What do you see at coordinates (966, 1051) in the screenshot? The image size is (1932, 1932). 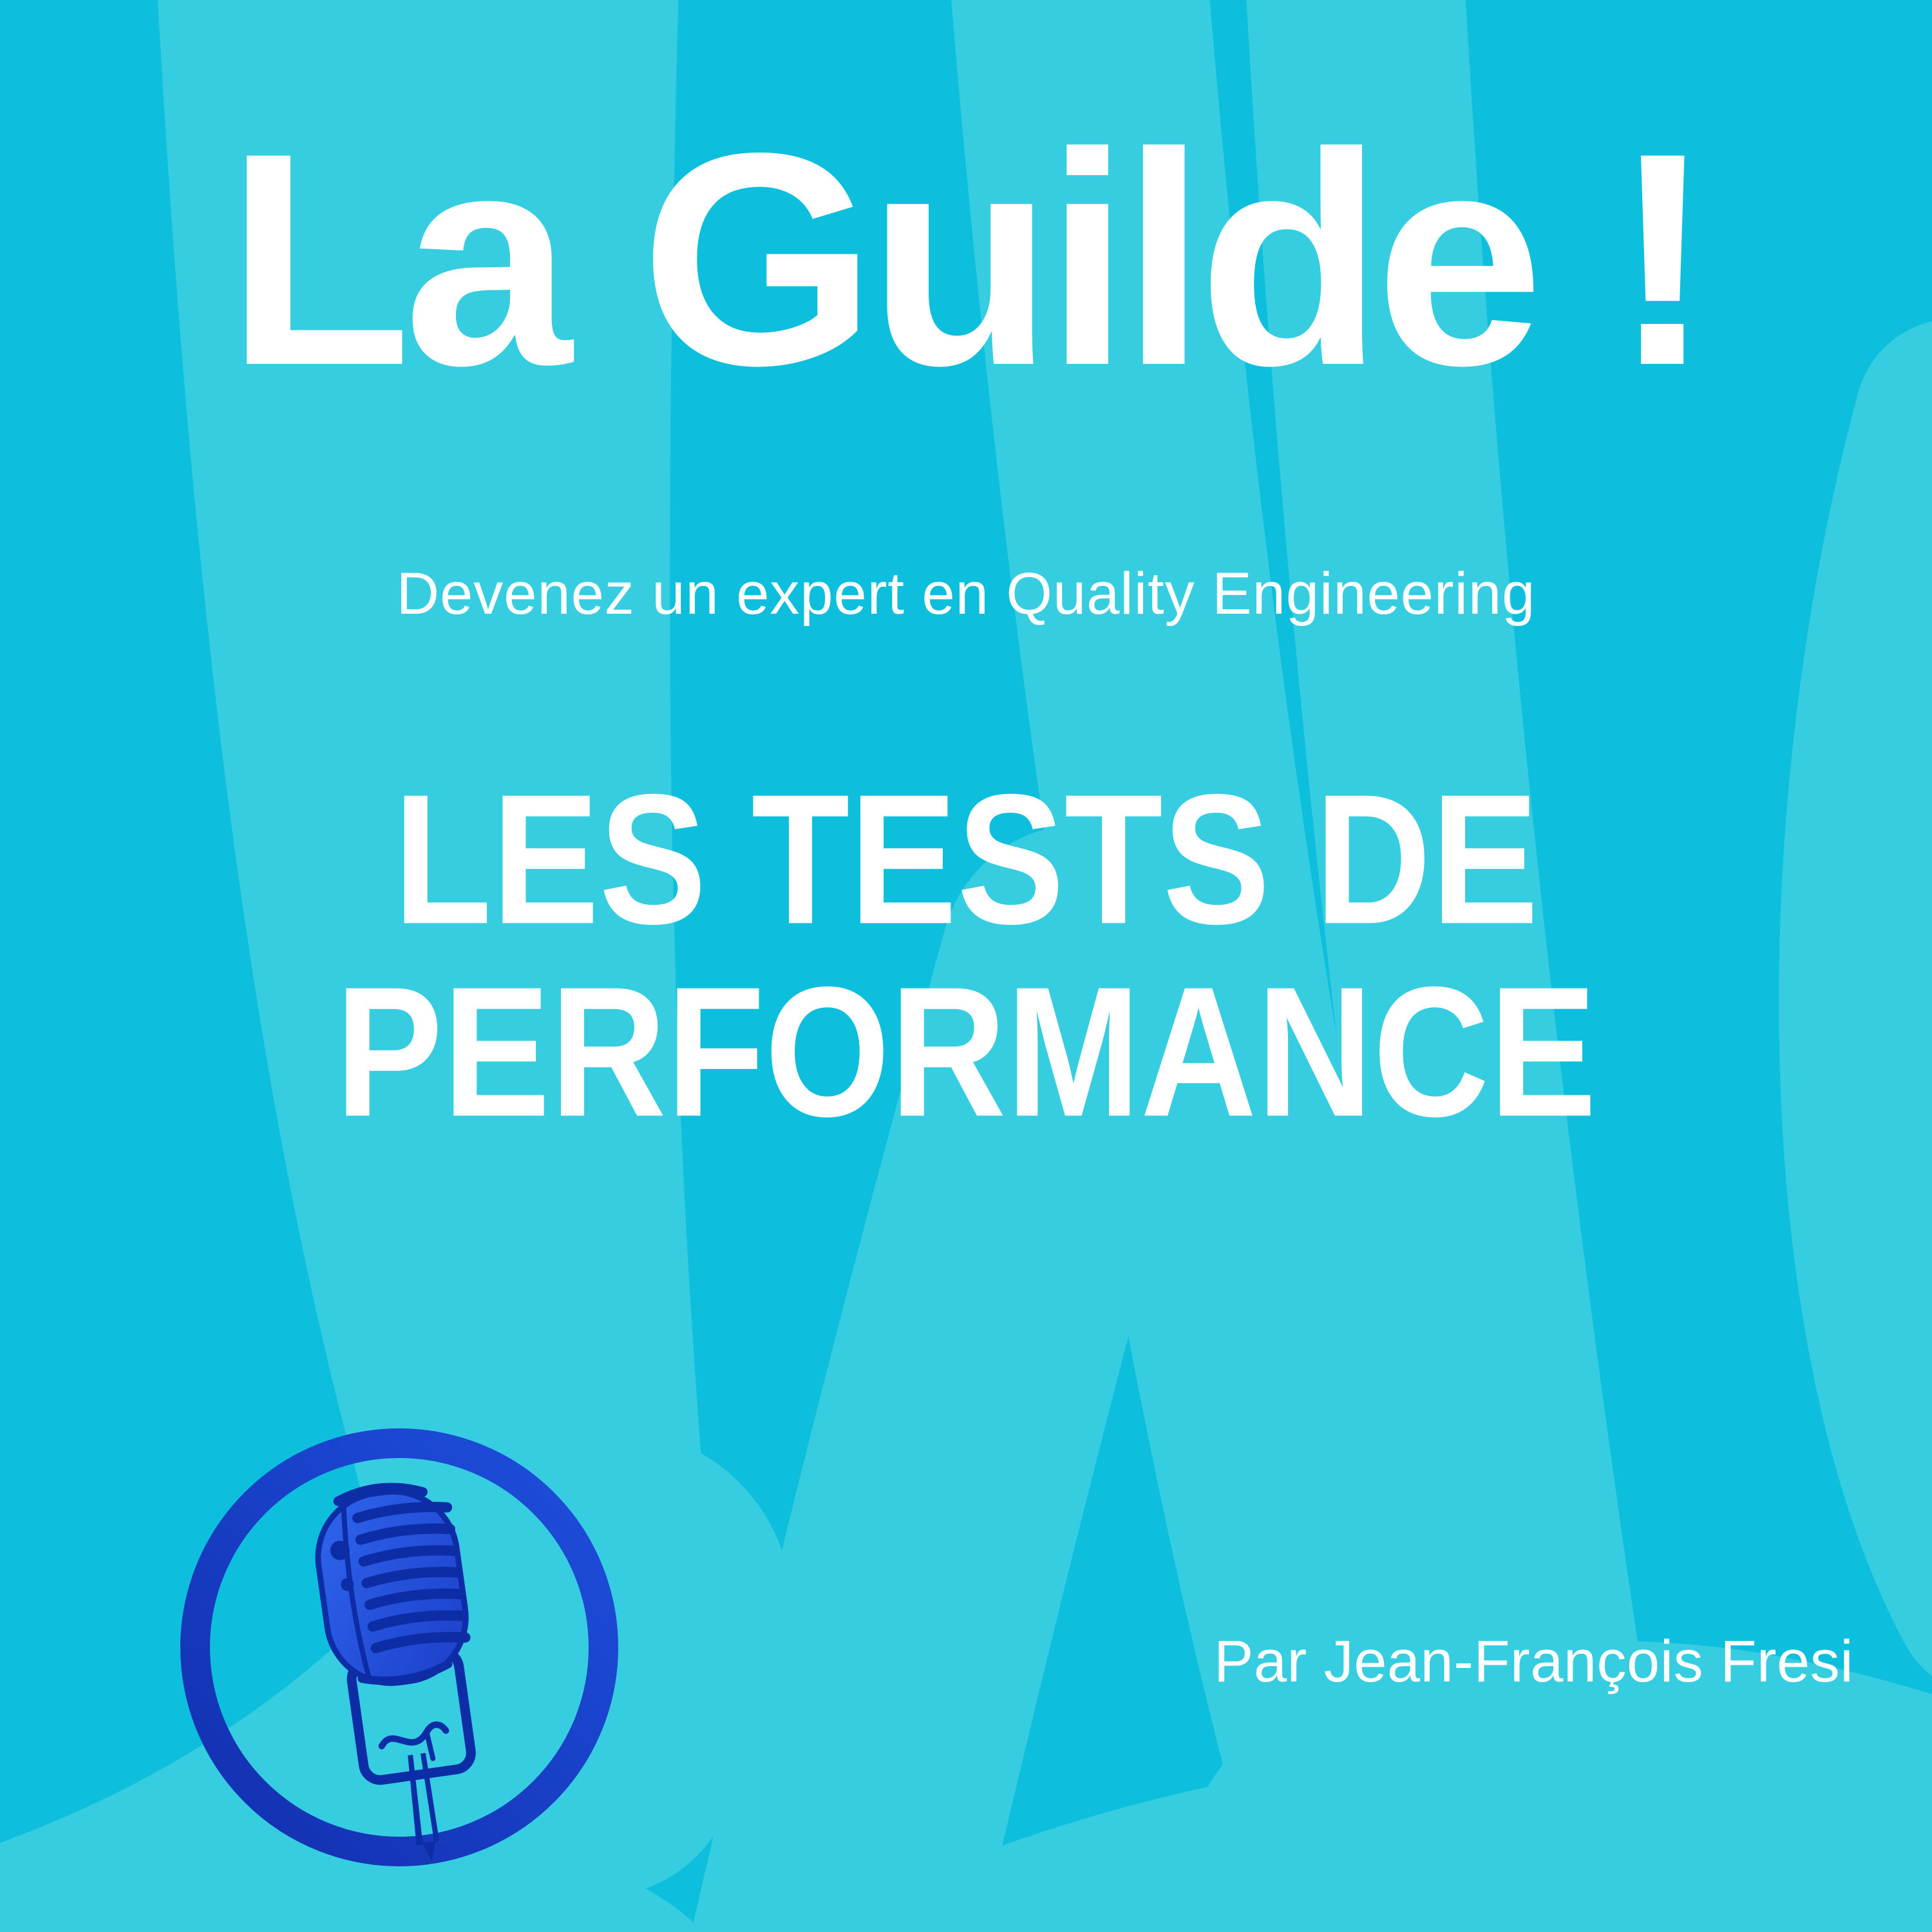 I see `episode-title-line2: PERFORMANCE` at bounding box center [966, 1051].